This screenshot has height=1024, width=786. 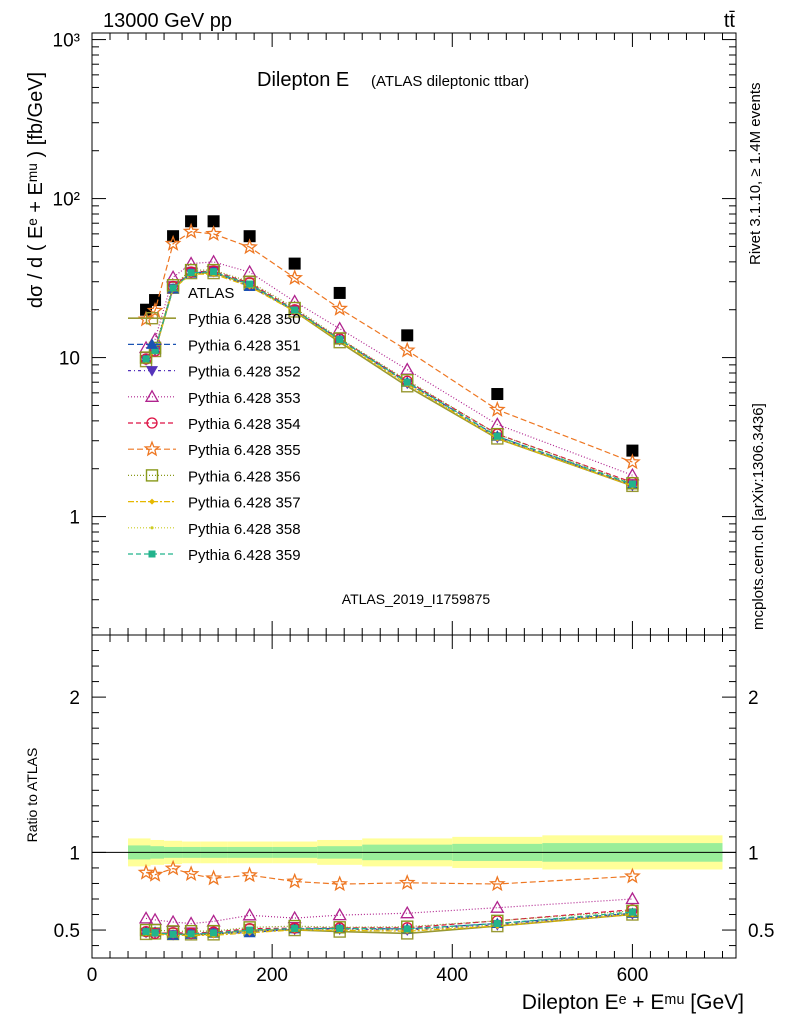 I want to click on series-line, so click(x=389, y=346).